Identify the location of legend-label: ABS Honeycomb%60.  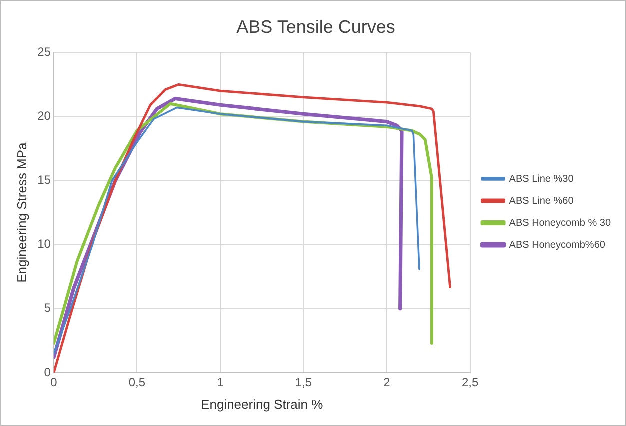
(557, 245).